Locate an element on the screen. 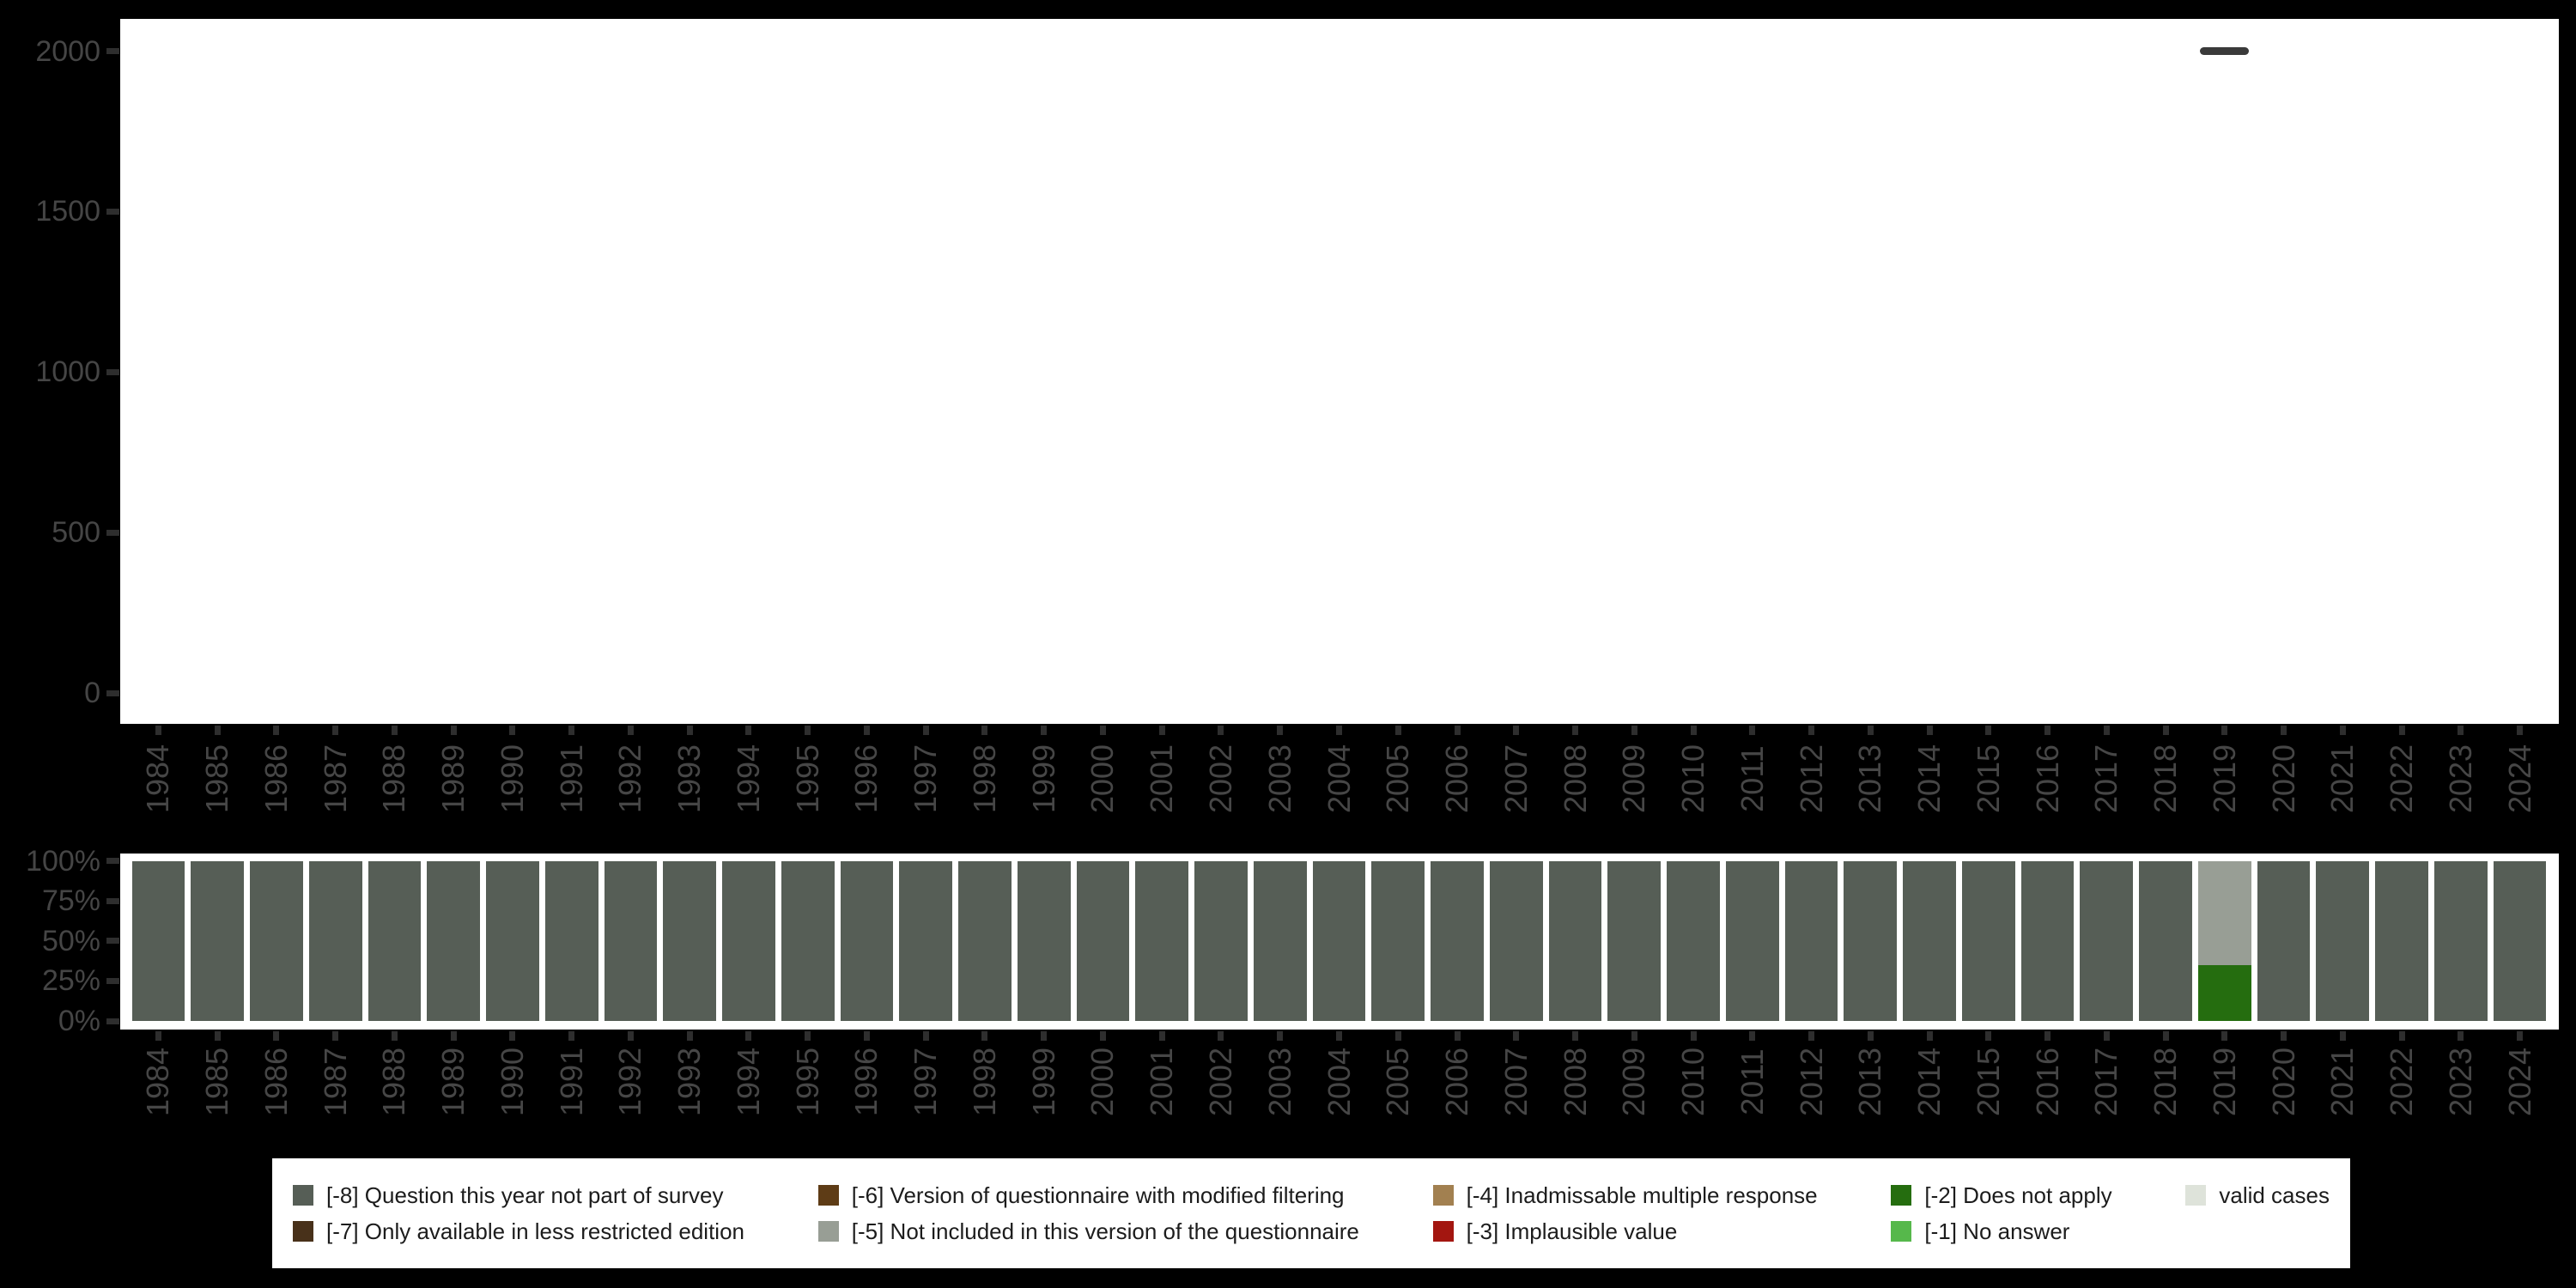  cases-x-tick-2001 is located at coordinates (1162, 730).